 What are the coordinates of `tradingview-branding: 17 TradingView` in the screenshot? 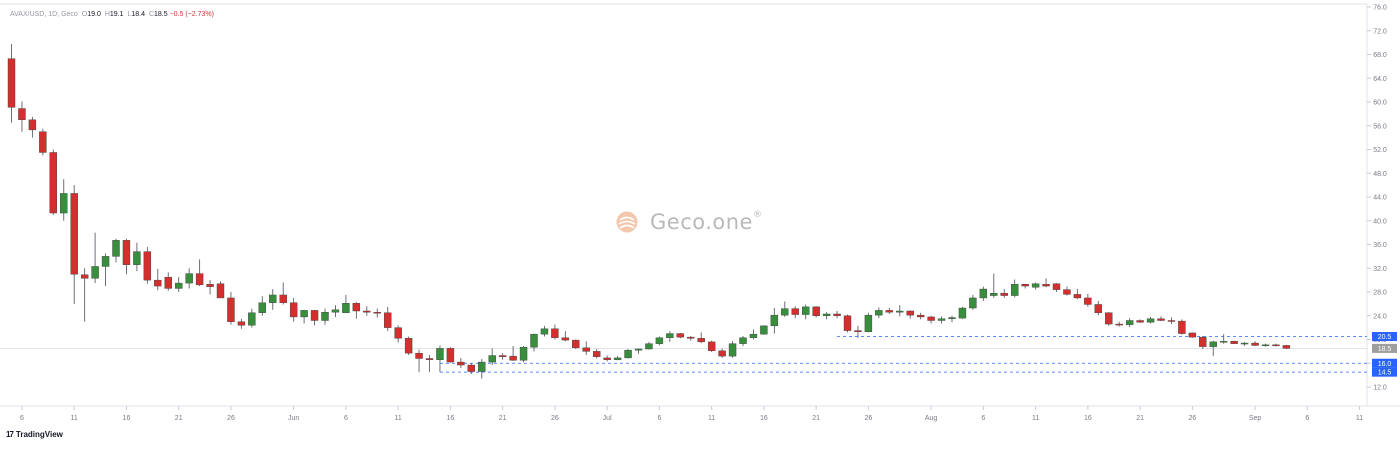 It's located at (34, 434).